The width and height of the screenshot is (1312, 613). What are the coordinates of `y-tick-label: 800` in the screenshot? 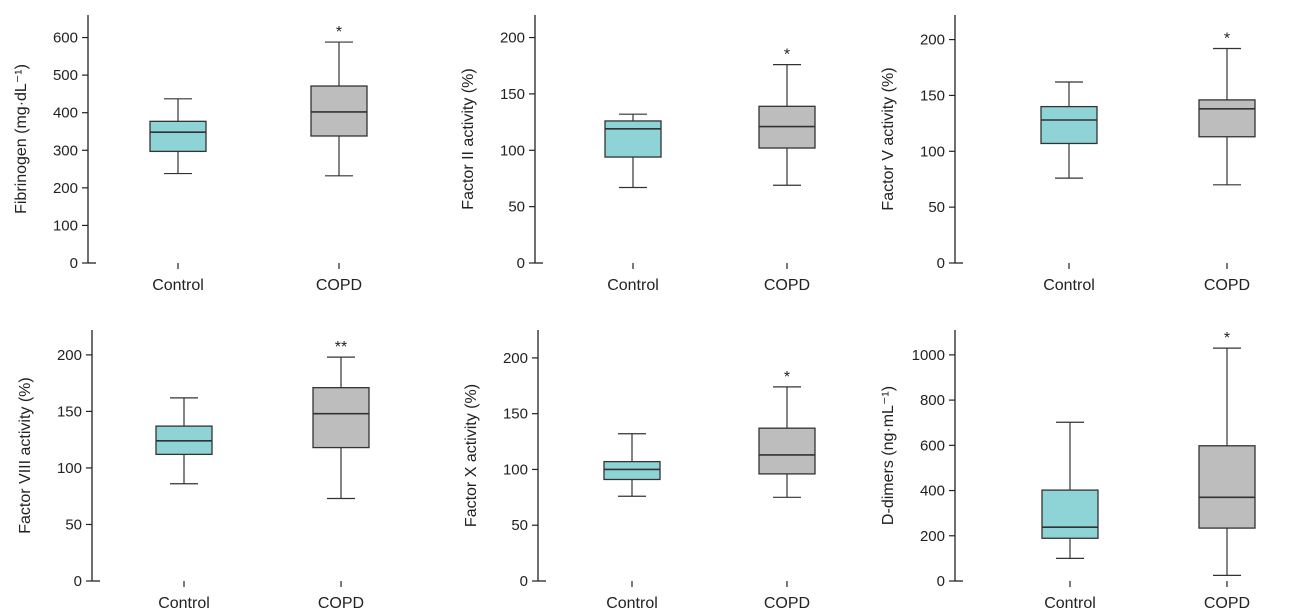 It's located at (932, 400).